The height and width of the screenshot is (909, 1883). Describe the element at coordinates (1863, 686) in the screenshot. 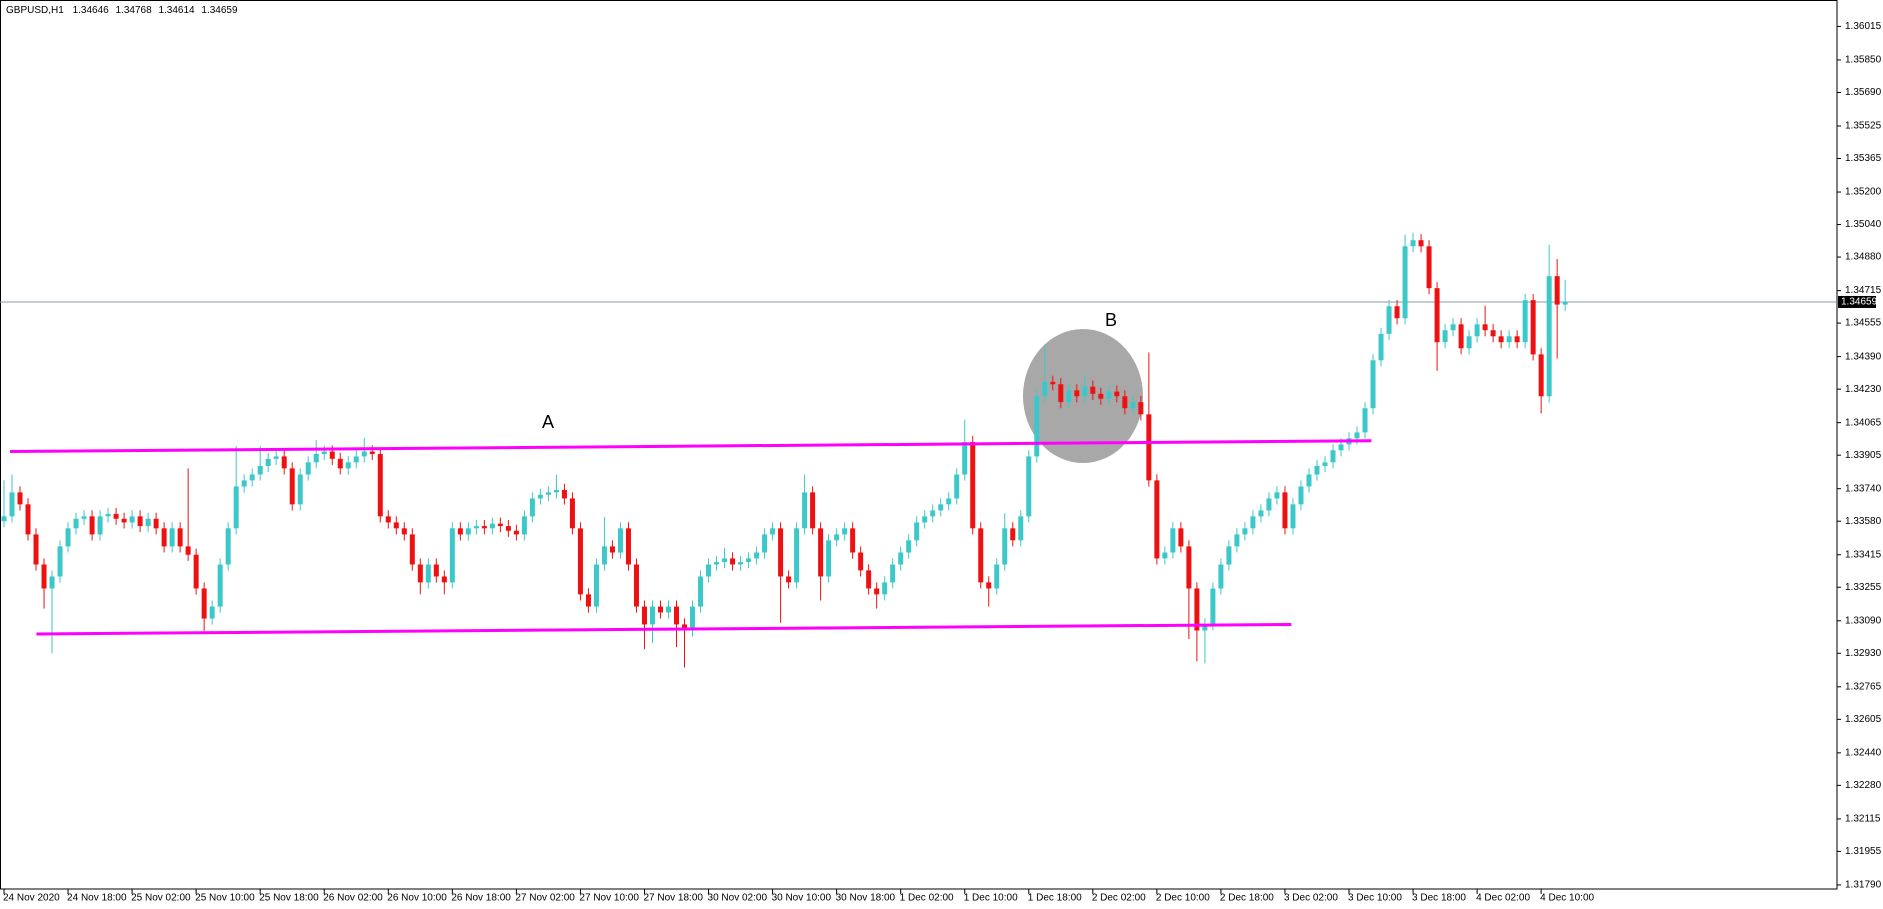

I see `y-tick-label: 1.32765` at that location.